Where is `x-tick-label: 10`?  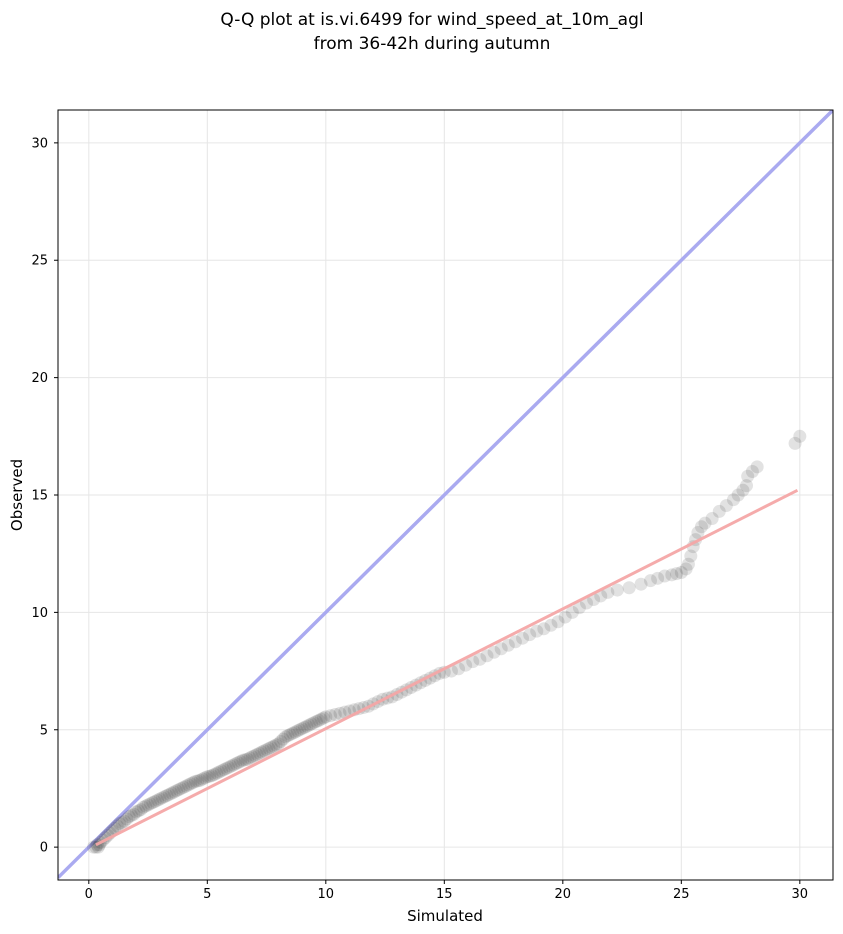
x-tick-label: 10 is located at coordinates (326, 894).